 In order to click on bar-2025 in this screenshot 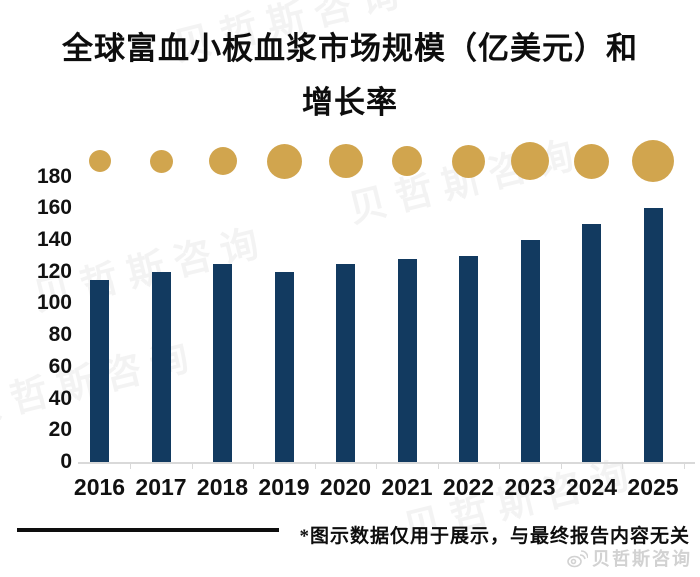, I will do `click(653, 335)`.